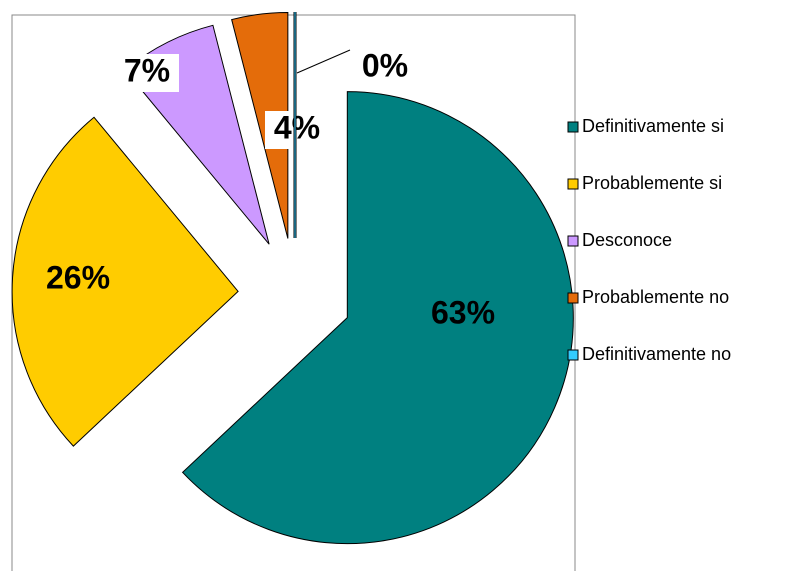 The height and width of the screenshot is (571, 785). Describe the element at coordinates (463, 312) in the screenshot. I see `data-label: 63%` at that location.